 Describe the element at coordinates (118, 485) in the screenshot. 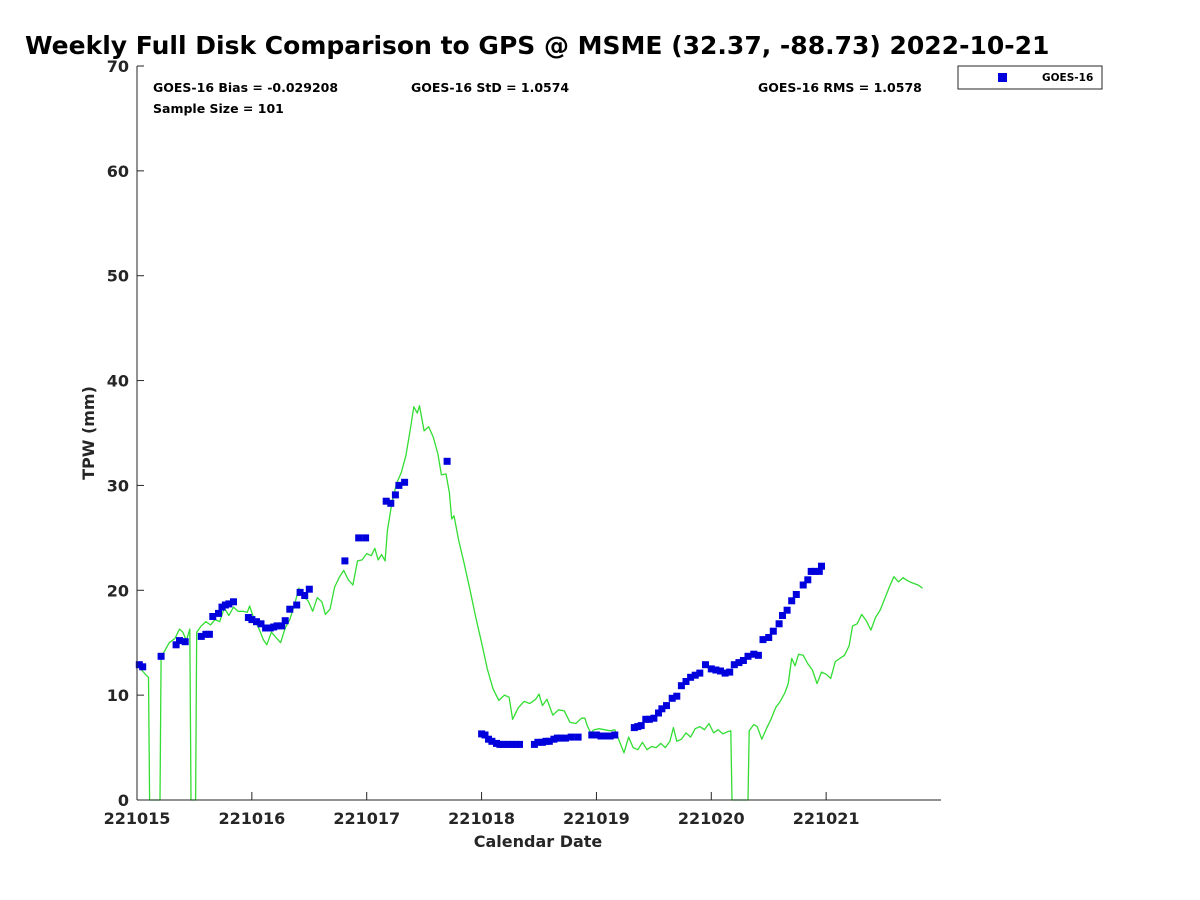

I see `y-tick-label: 30` at that location.